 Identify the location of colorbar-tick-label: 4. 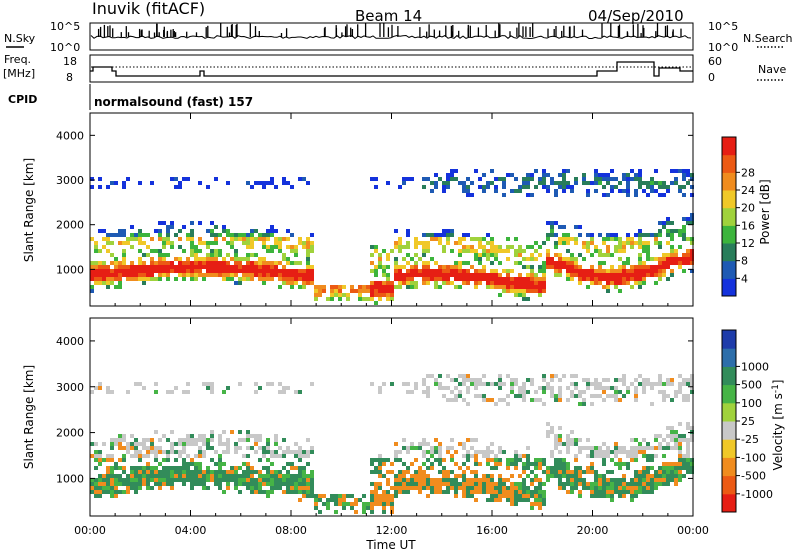
(744, 278).